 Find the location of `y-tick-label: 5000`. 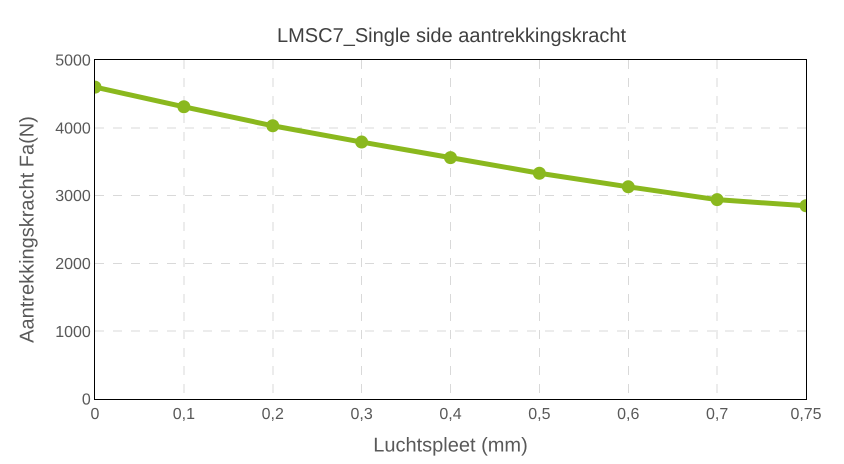

y-tick-label: 5000 is located at coordinates (73, 61).